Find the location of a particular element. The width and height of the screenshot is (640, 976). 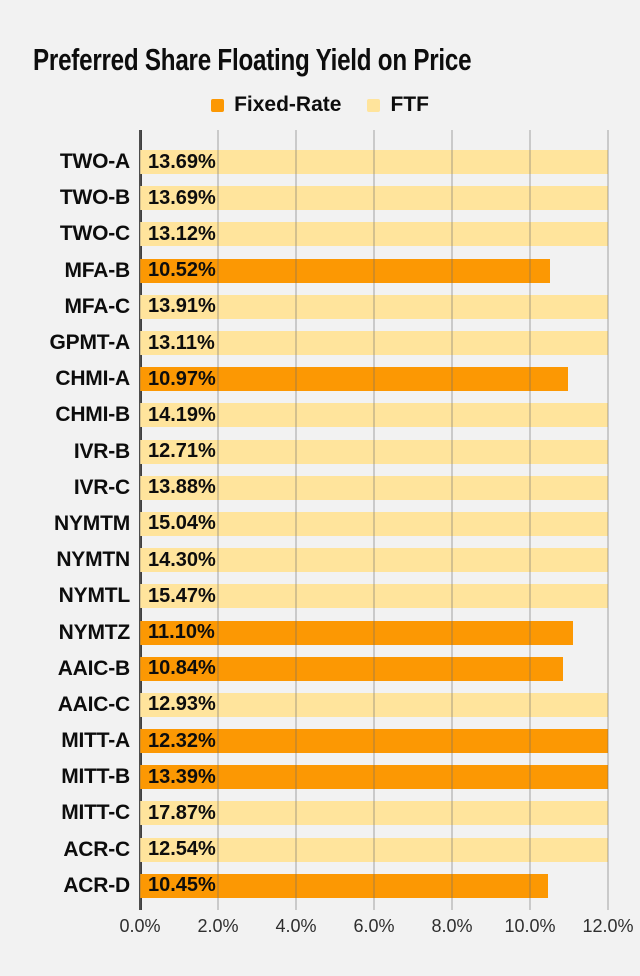

bar-value-label: 10.84% is located at coordinates (182, 668).